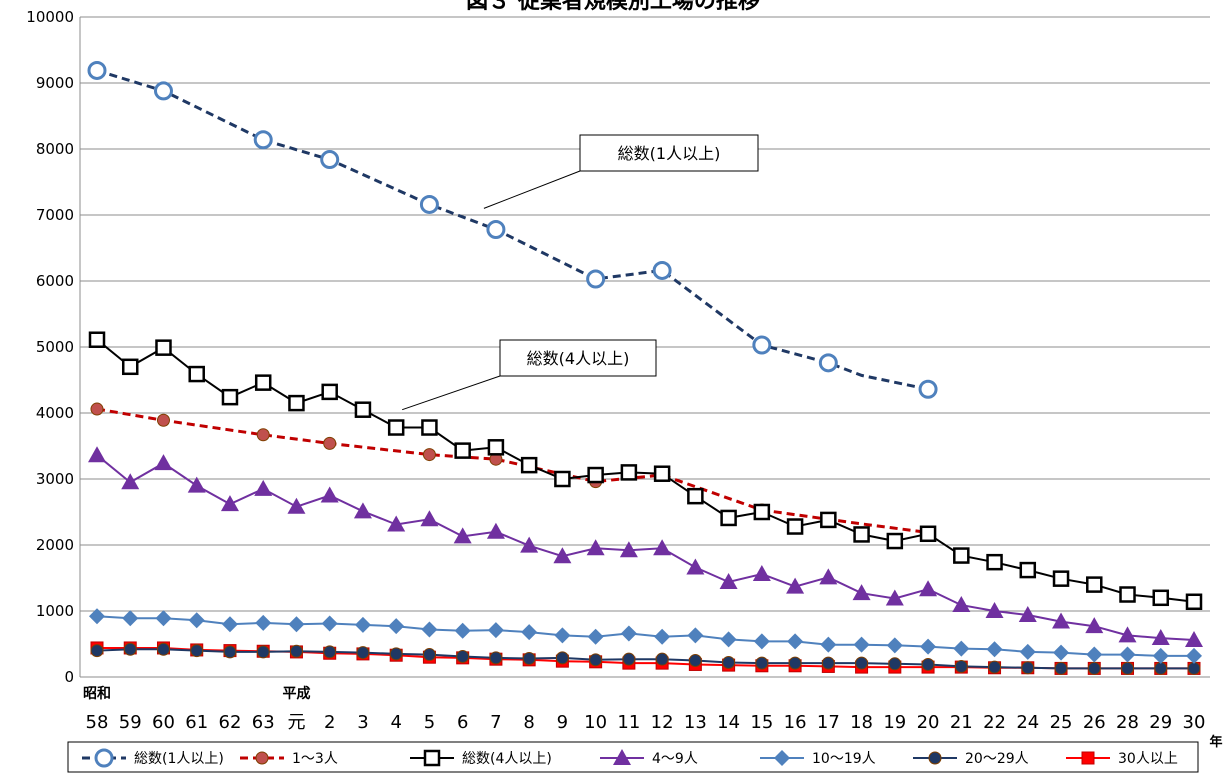 The image size is (1226, 777). Describe the element at coordinates (55, 545) in the screenshot. I see `y-tick-label: 2000` at that location.